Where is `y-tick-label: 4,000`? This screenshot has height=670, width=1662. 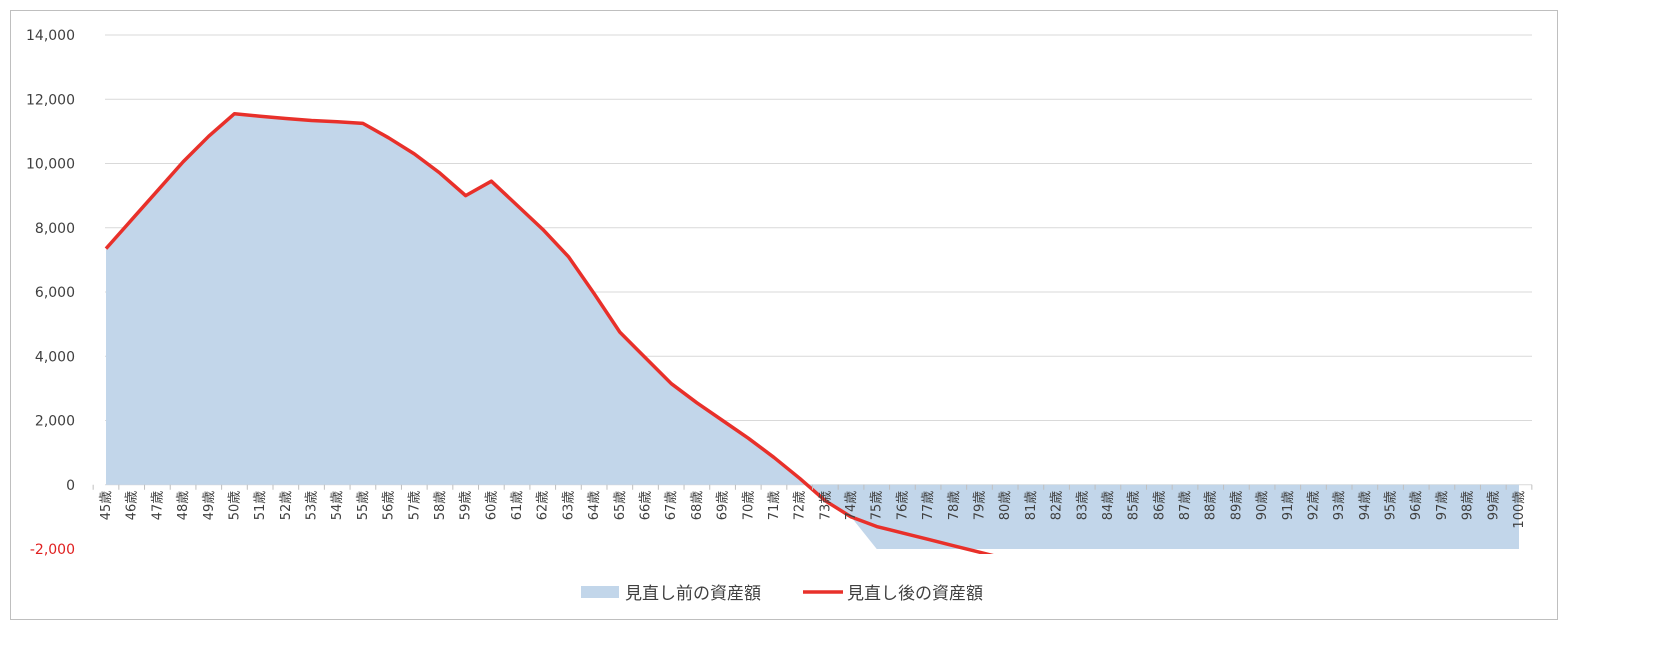 y-tick-label: 4,000 is located at coordinates (55, 357).